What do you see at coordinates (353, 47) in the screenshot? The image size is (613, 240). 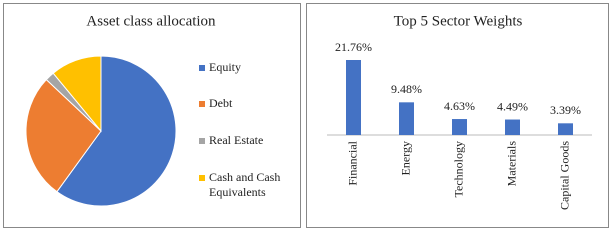 I see `data-label: 21.76%` at bounding box center [353, 47].